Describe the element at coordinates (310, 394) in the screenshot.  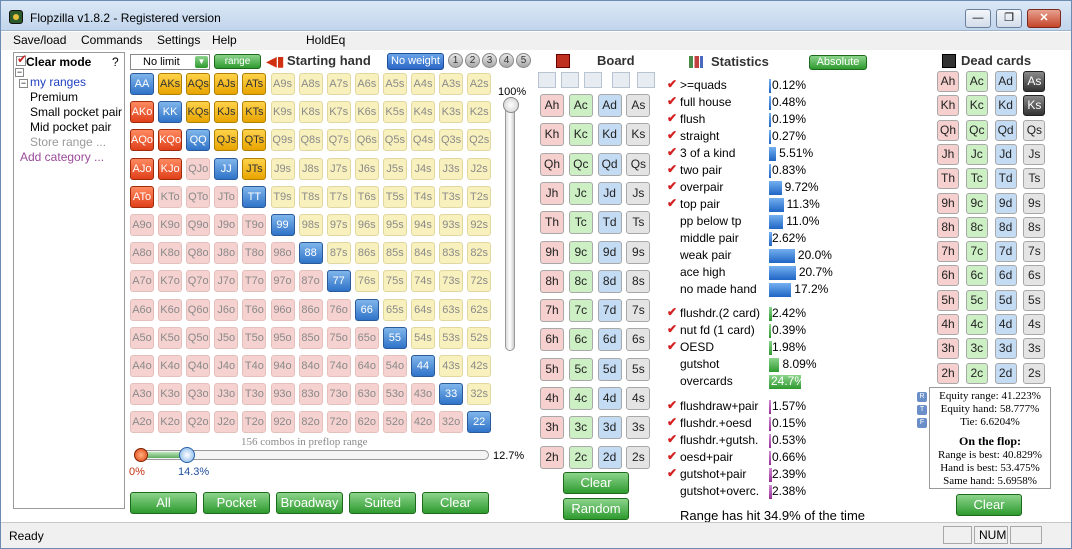
I see `hand-cell-83o: 83o` at that location.